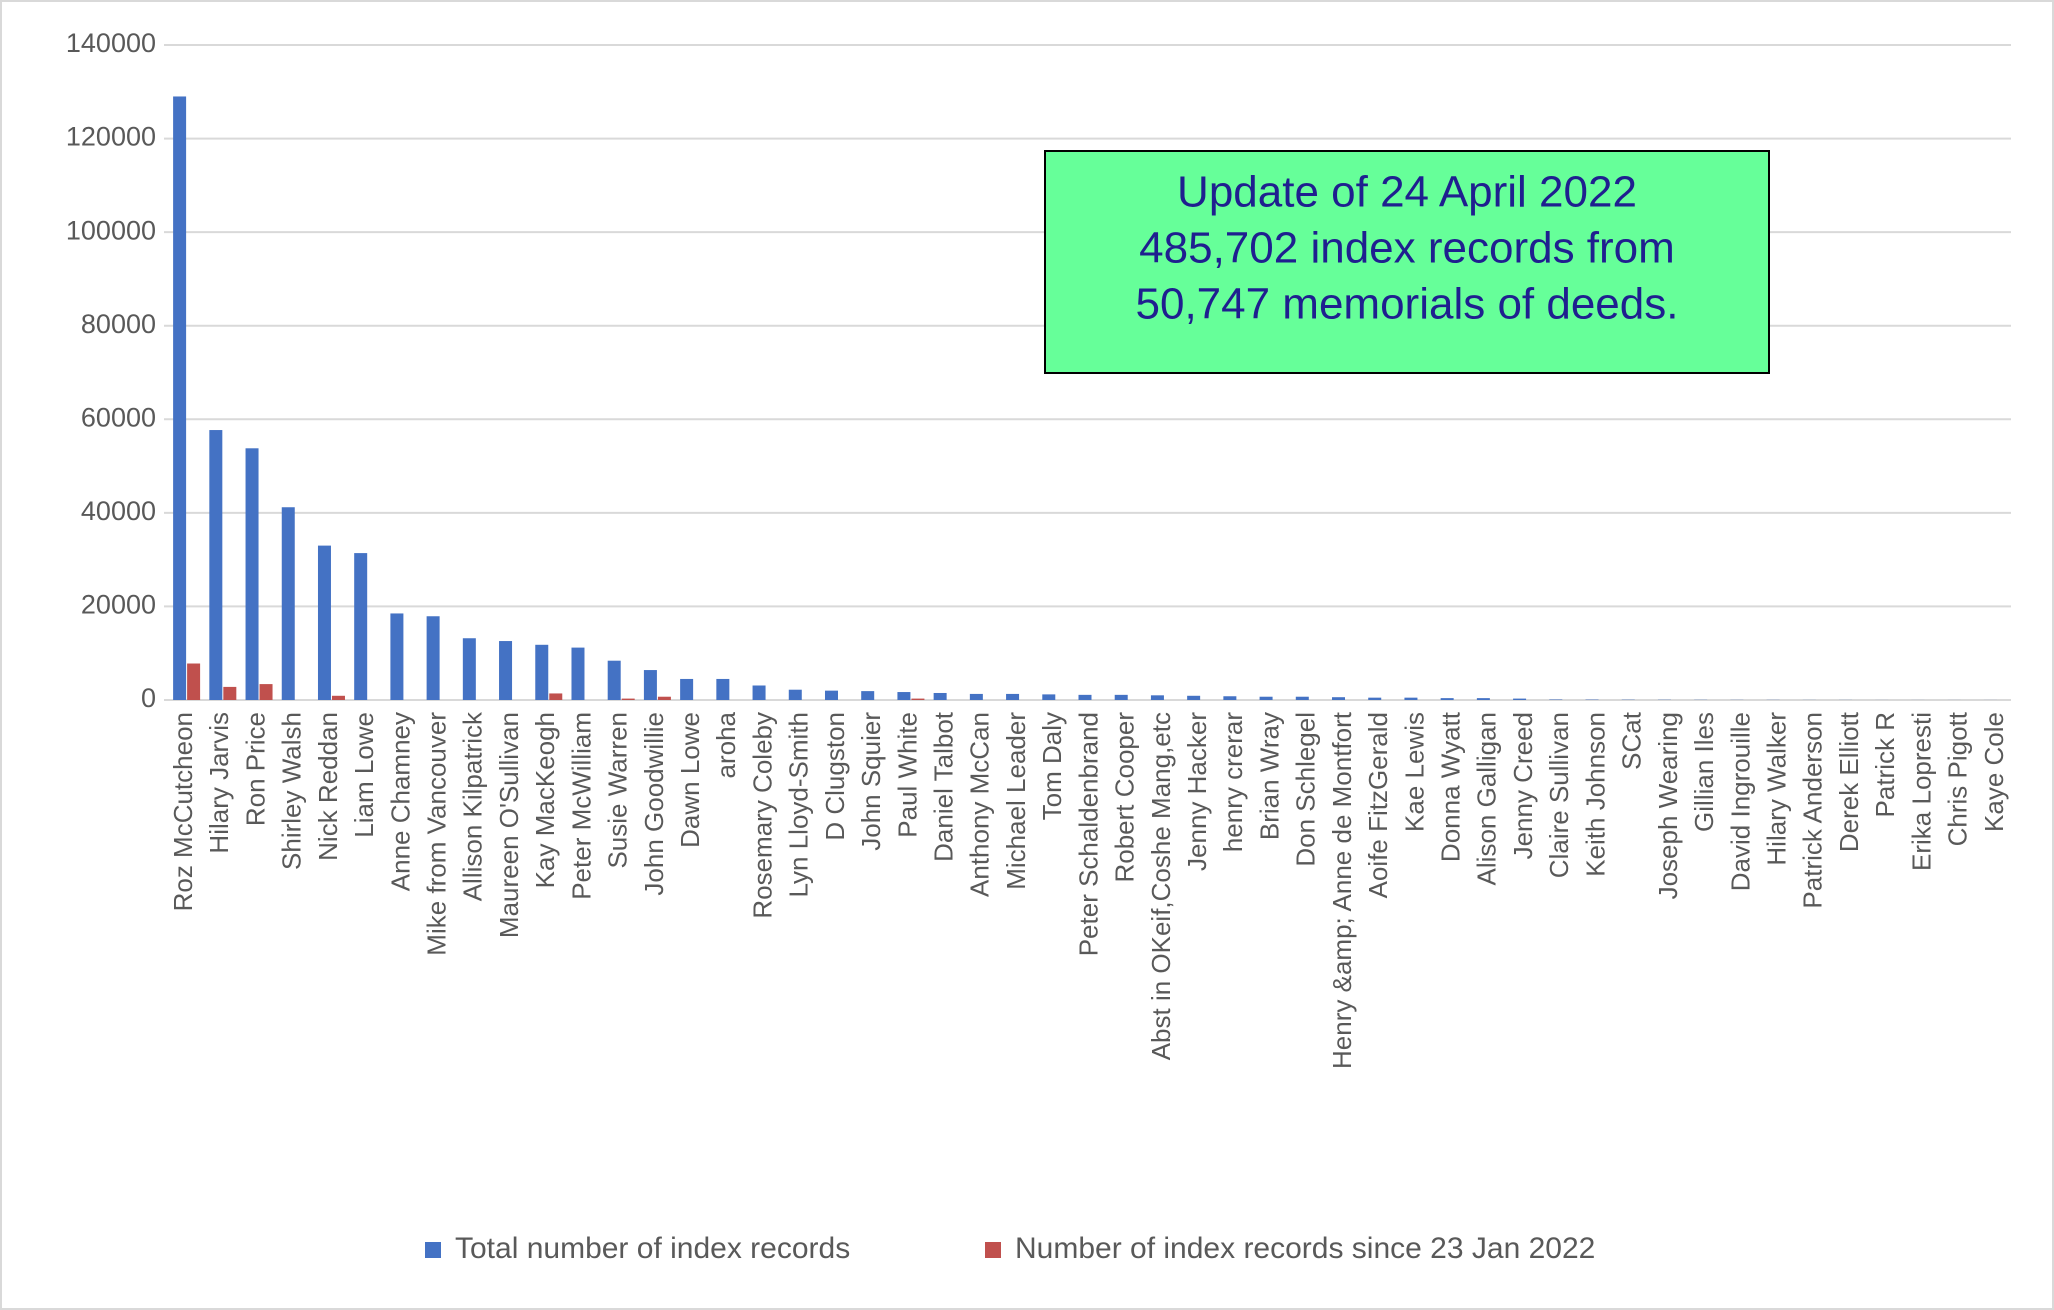  I want to click on x-tick-label: Nick Reddan, so click(328, 786).